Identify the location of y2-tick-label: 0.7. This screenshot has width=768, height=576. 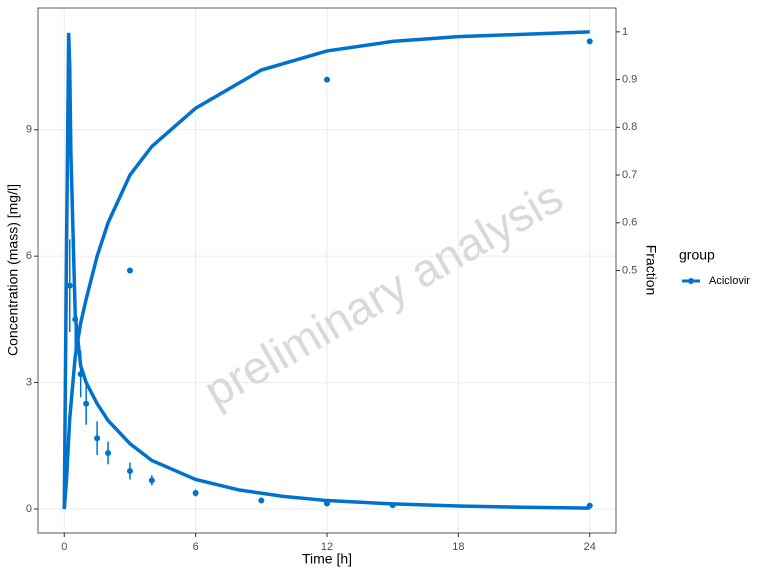
(629, 175).